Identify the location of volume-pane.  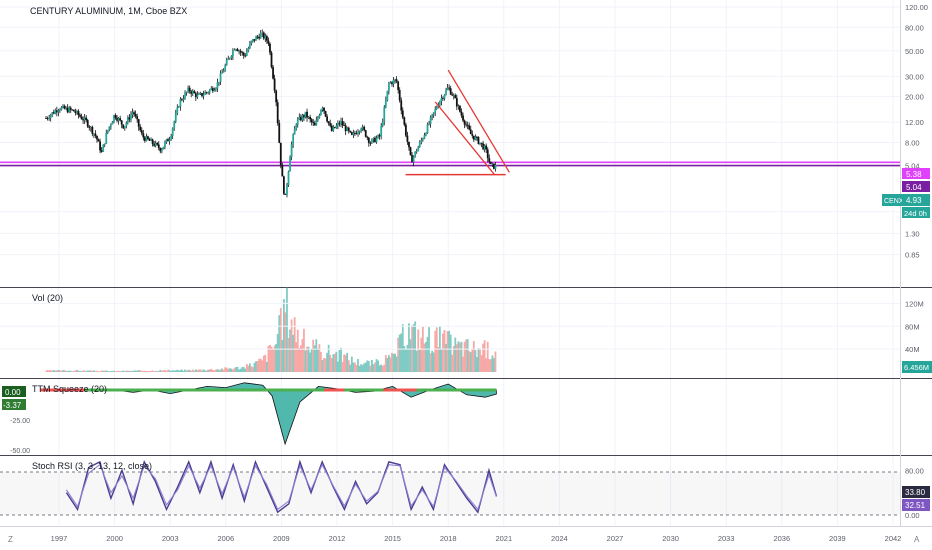
(271, 329).